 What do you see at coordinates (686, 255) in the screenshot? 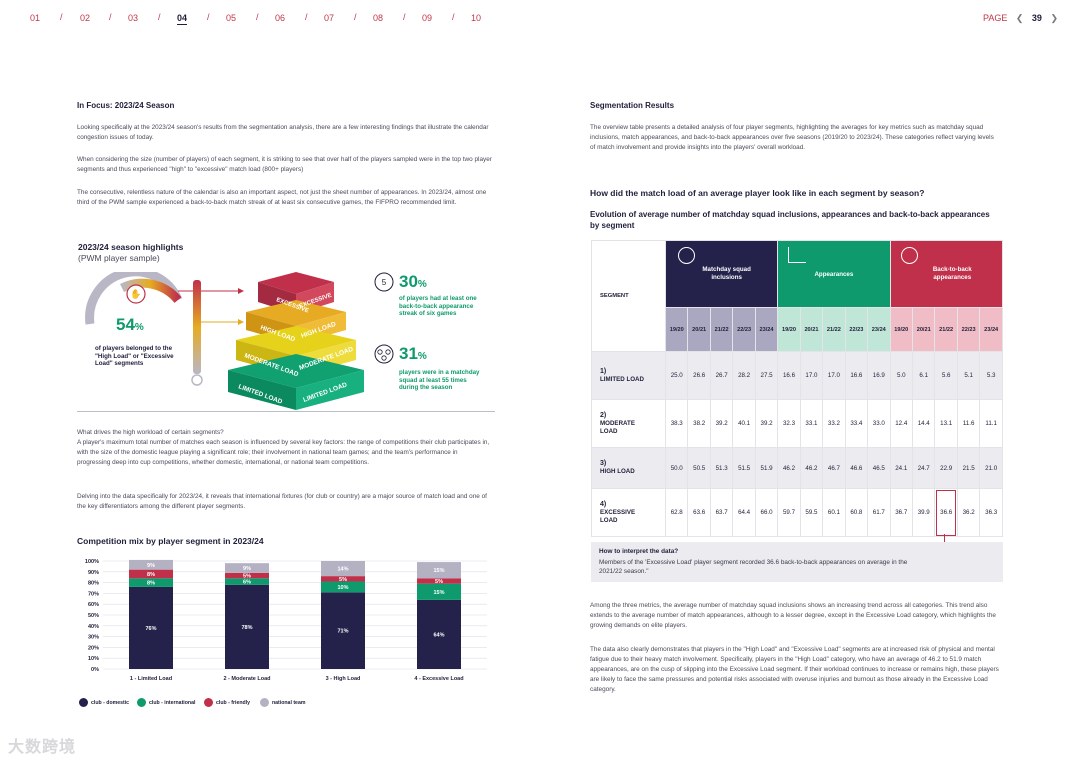
I see `squad-group-icon` at bounding box center [686, 255].